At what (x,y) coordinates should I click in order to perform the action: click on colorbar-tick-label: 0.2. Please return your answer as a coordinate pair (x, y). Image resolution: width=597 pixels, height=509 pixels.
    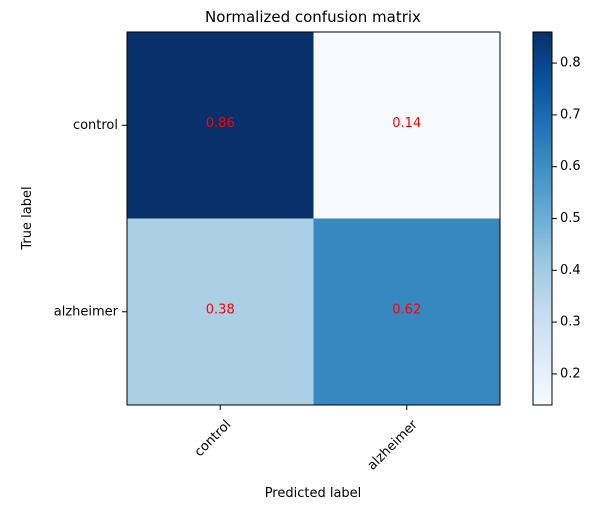
    Looking at the image, I should click on (570, 373).